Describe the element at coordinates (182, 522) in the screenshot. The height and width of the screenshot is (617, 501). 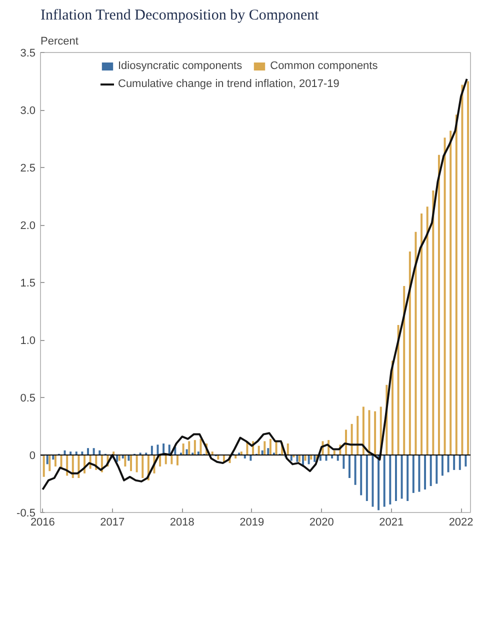
I see `x-tick-label: 2018` at that location.